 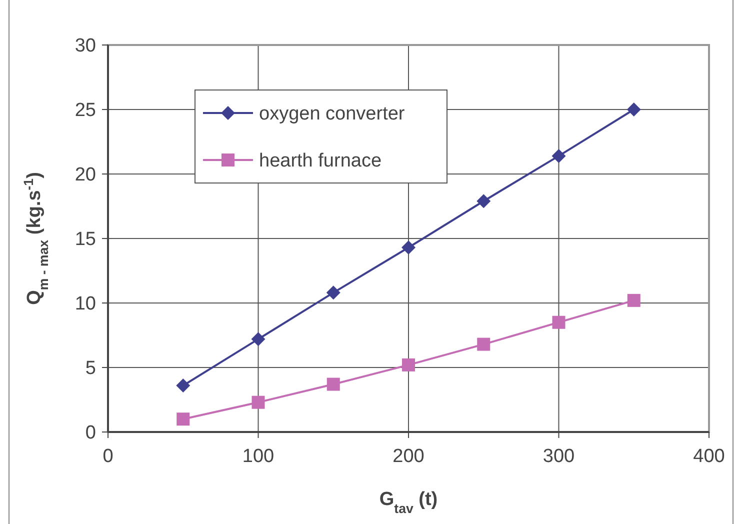 What do you see at coordinates (108, 456) in the screenshot?
I see `x-tick-label: 0` at bounding box center [108, 456].